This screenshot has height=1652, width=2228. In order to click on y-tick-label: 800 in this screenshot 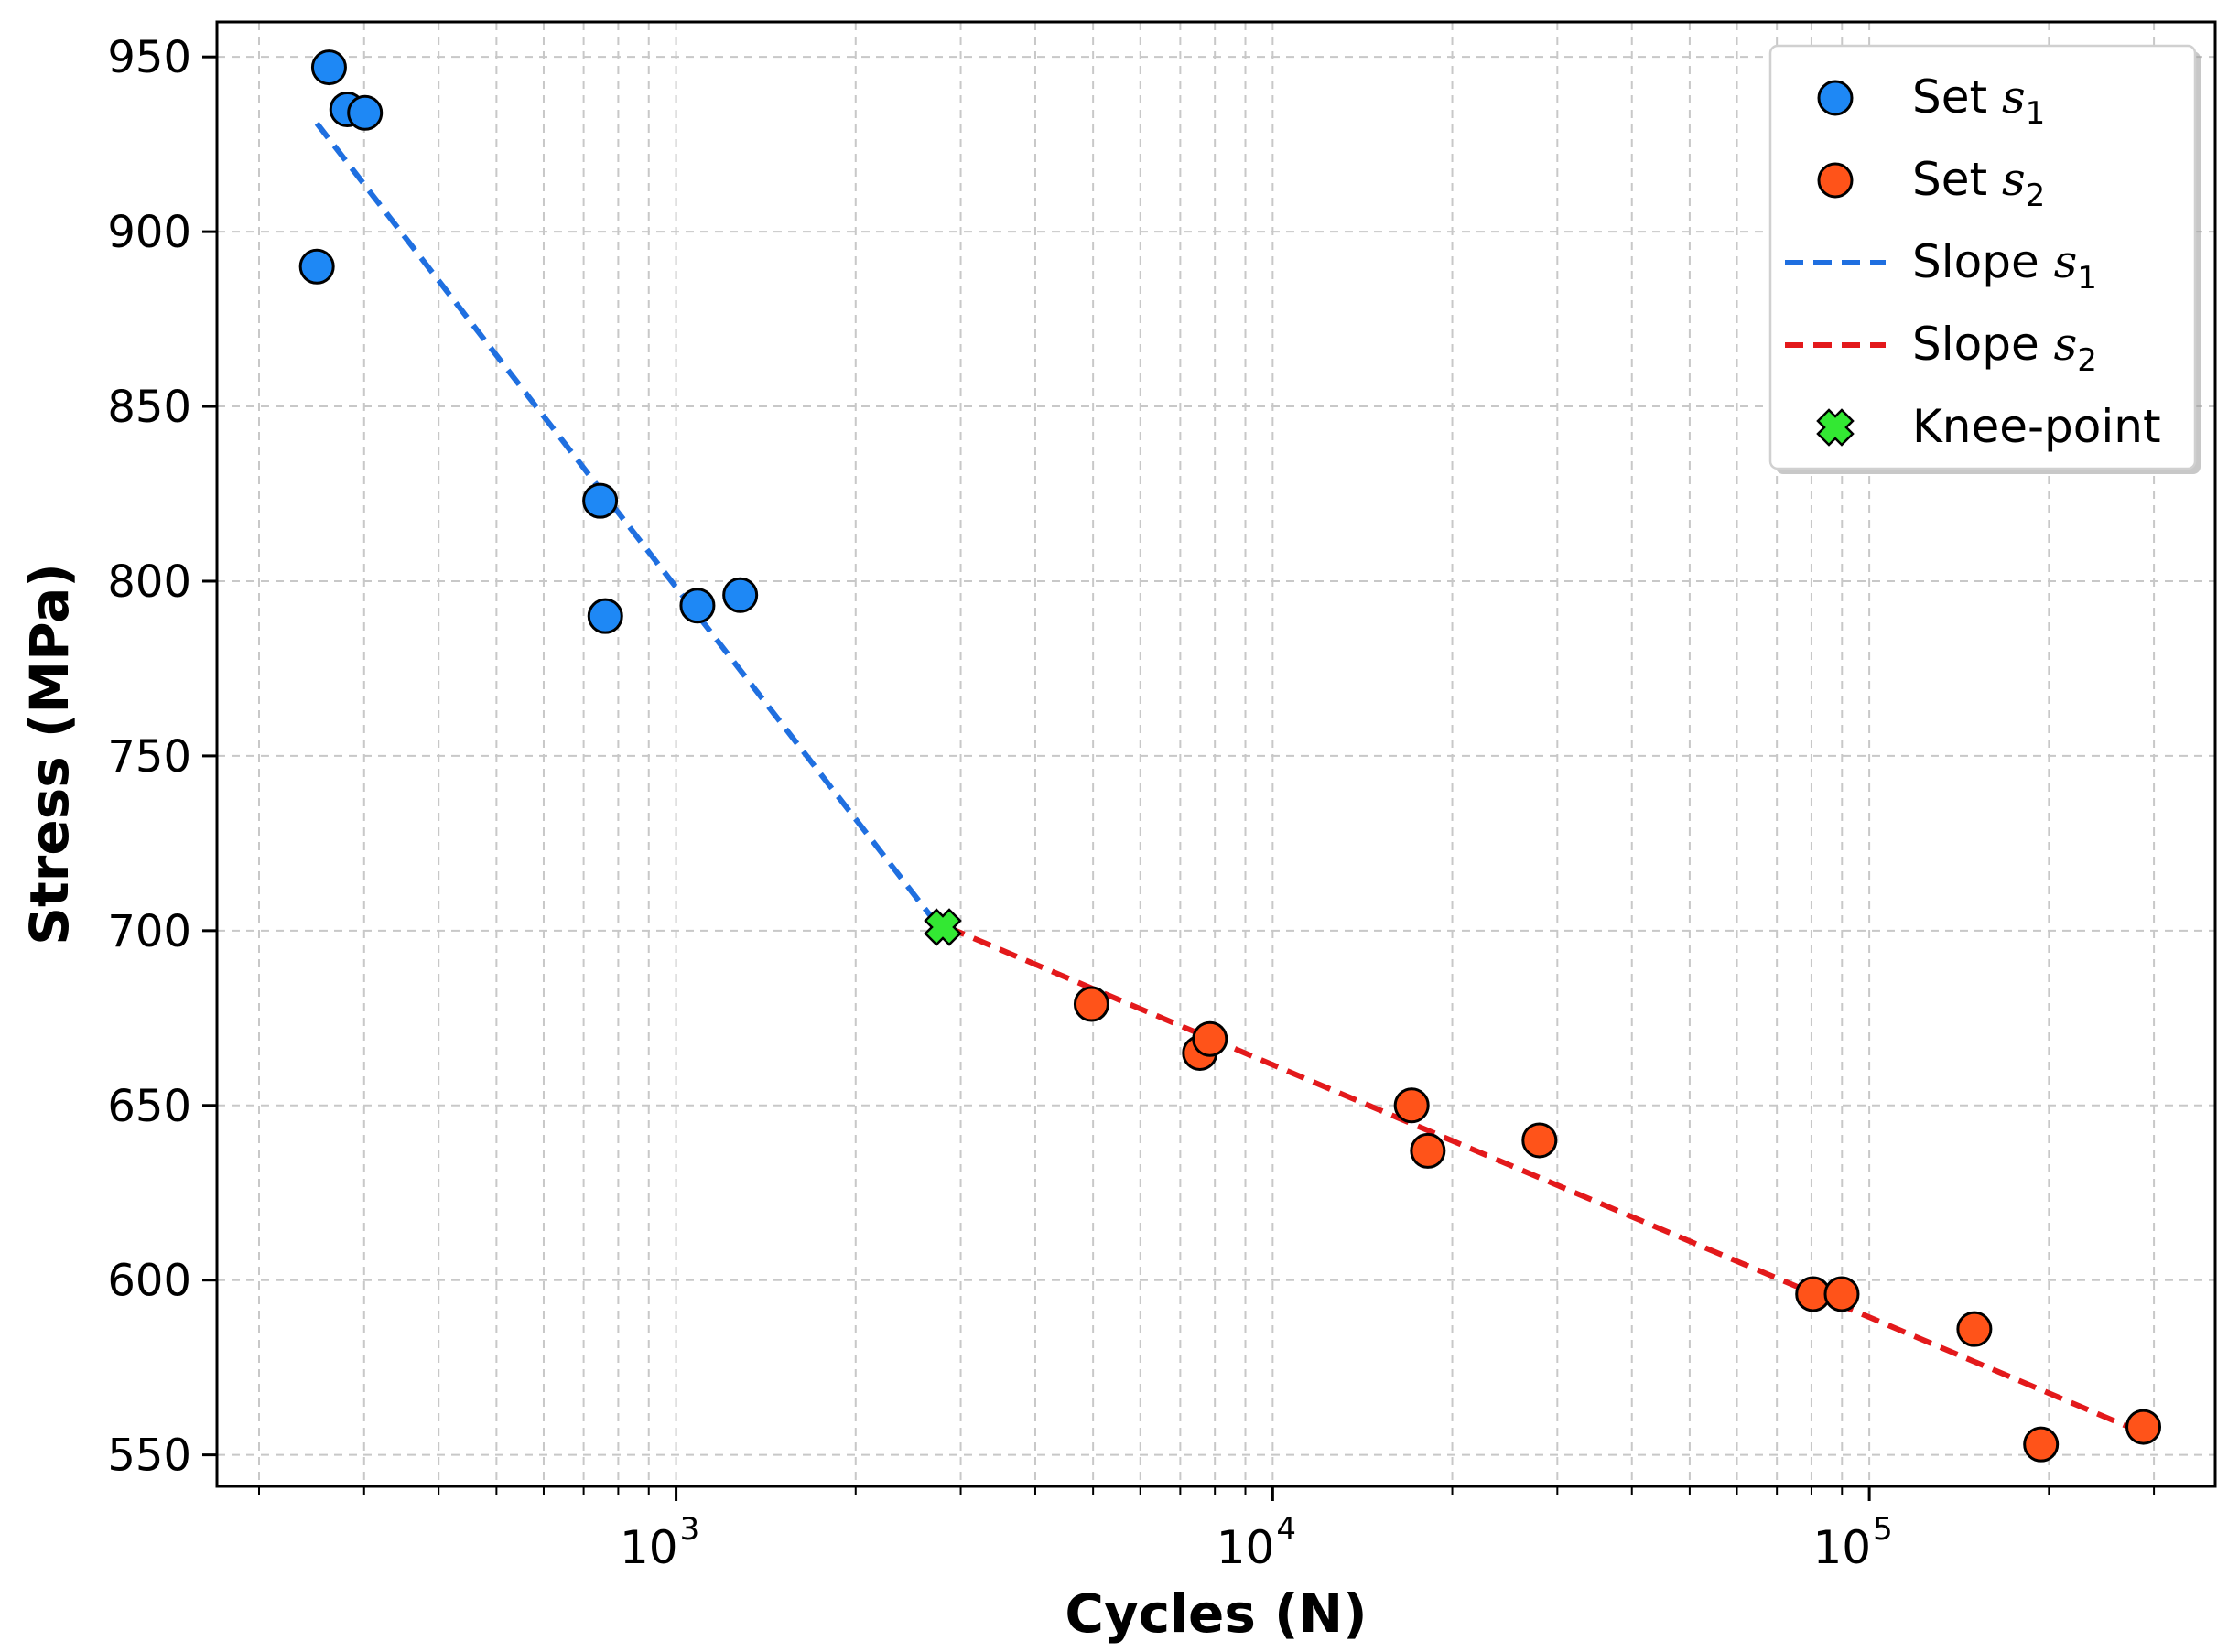, I will do `click(149, 582)`.